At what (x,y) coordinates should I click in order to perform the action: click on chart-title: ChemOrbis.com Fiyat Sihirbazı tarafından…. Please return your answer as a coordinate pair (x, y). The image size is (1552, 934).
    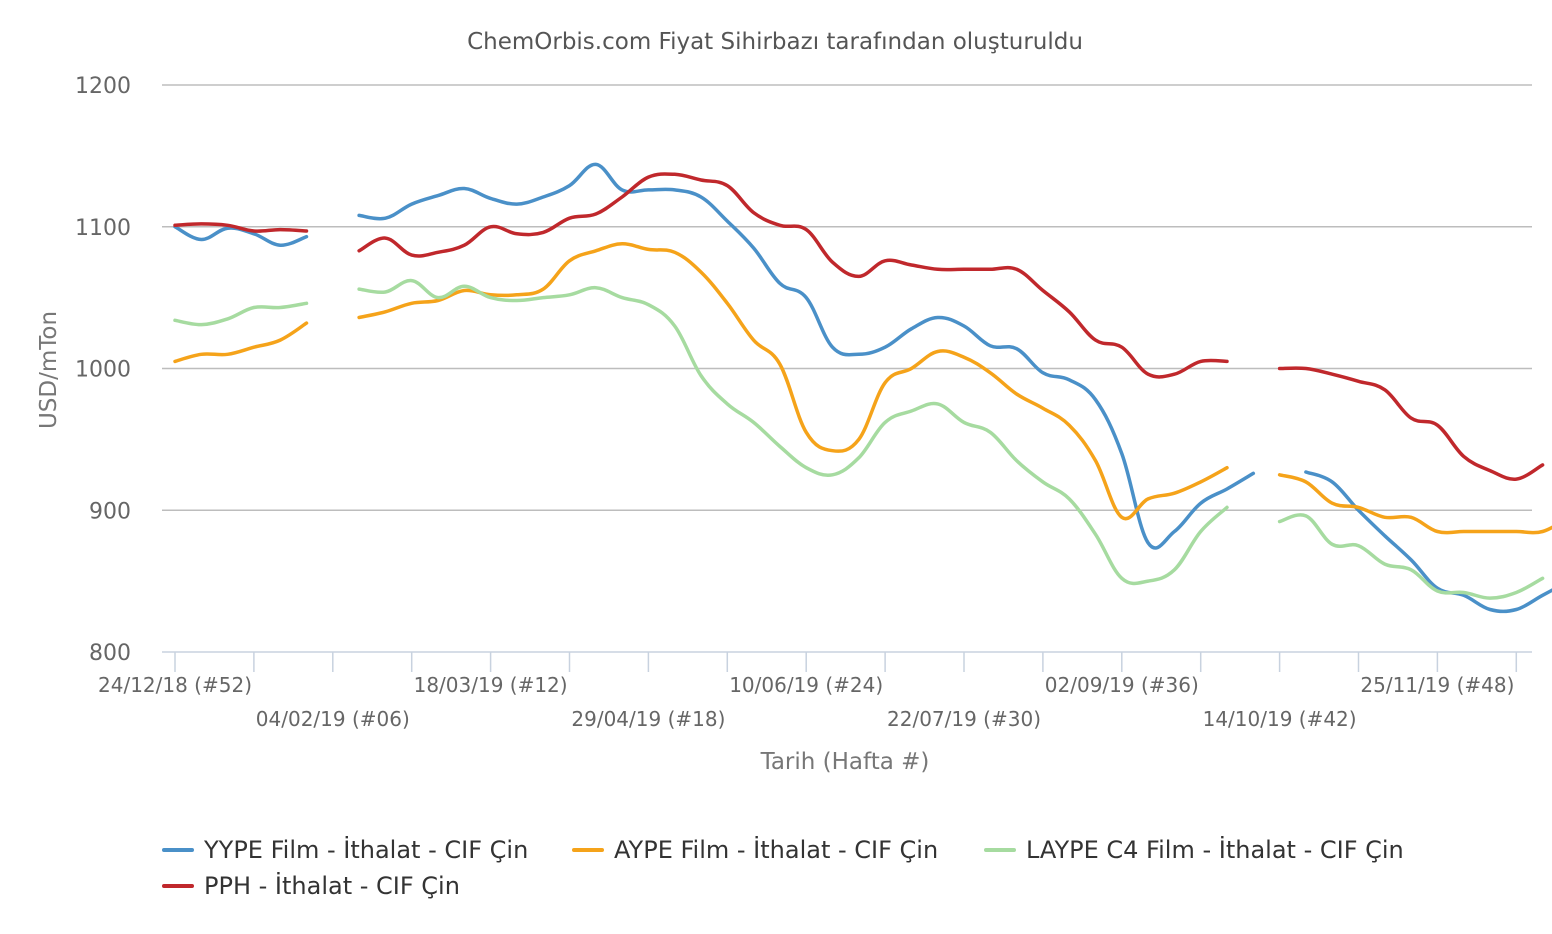
    Looking at the image, I should click on (775, 42).